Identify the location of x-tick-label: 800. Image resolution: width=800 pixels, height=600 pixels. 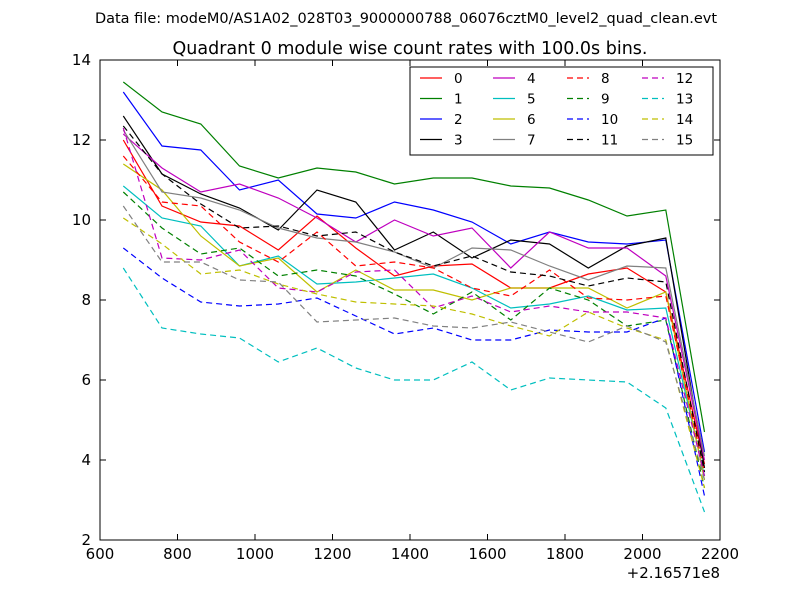
(177, 554).